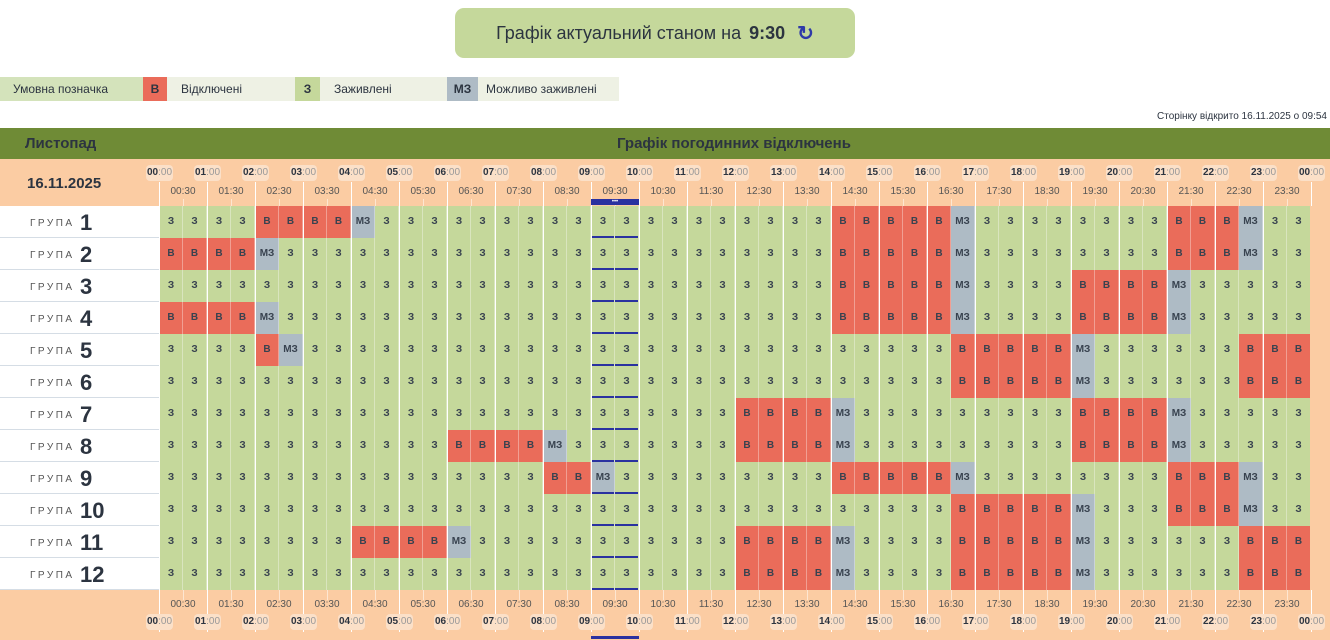 This screenshot has width=1330, height=640. What do you see at coordinates (207, 173) in the screenshot?
I see `hour-label: 01:00` at bounding box center [207, 173].